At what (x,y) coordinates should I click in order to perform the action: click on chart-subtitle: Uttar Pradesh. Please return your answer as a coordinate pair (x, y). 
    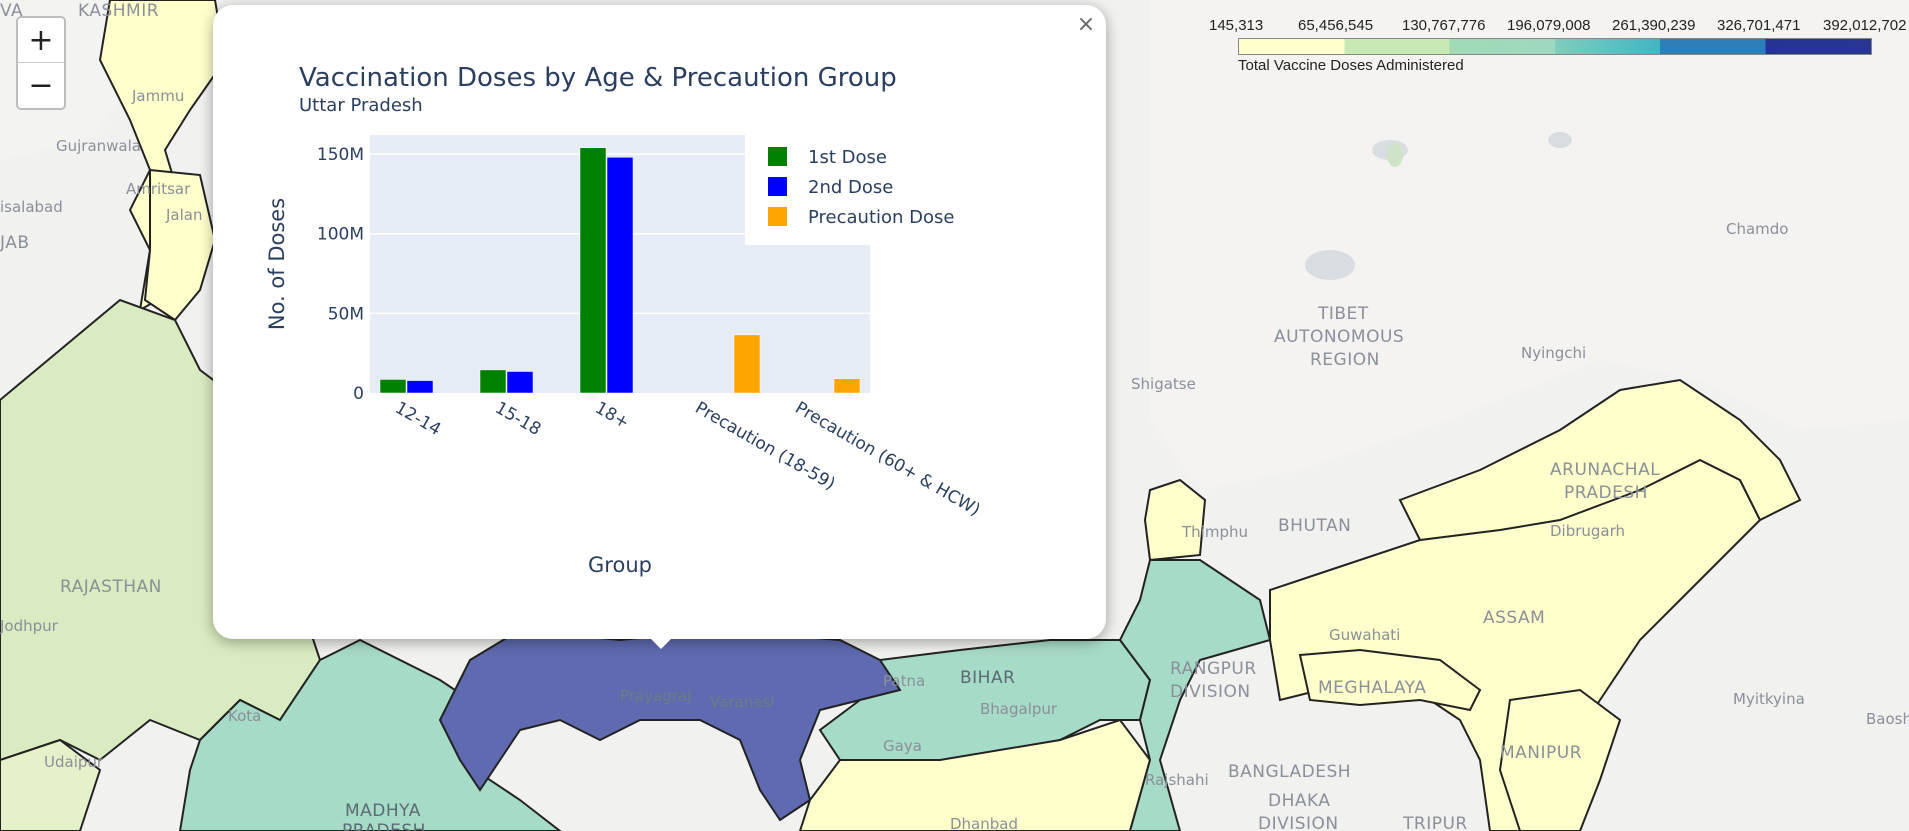
    Looking at the image, I should click on (361, 105).